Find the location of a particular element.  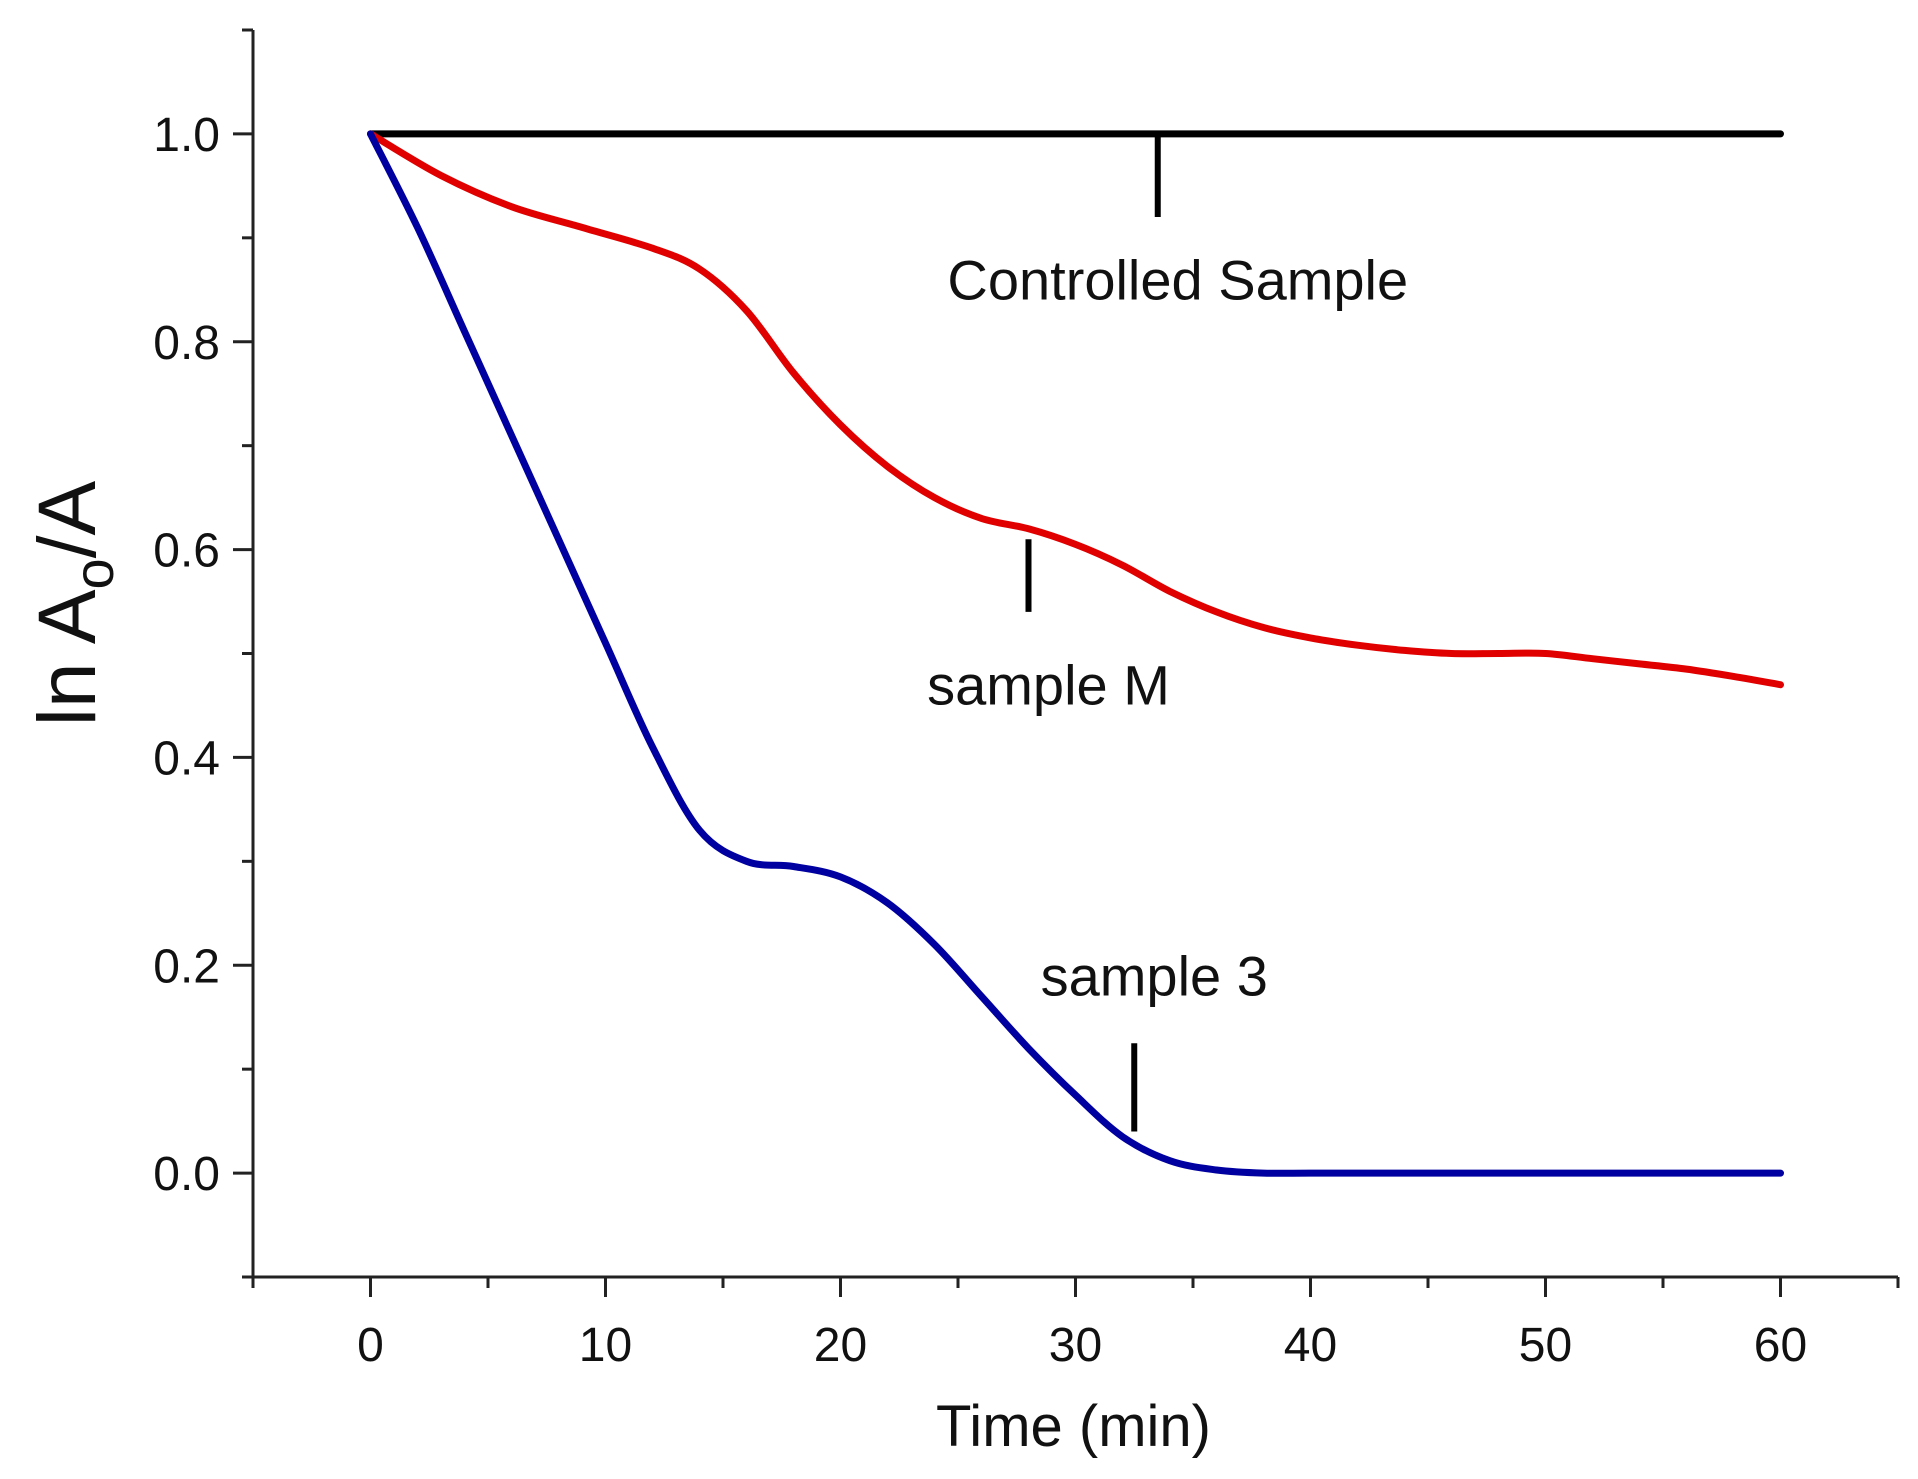

x-tick-label: 10 is located at coordinates (605, 1345).